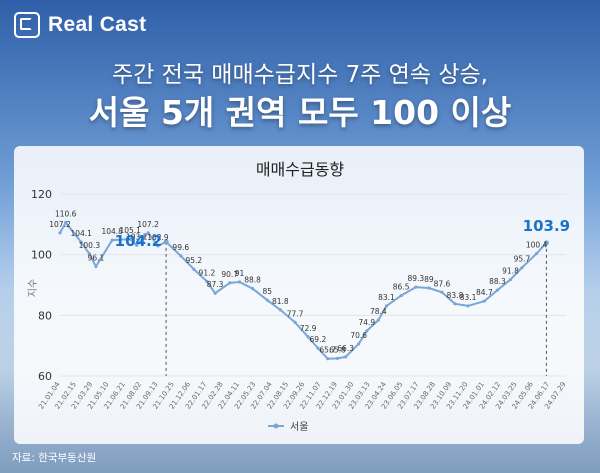  What do you see at coordinates (288, 427) in the screenshot?
I see `legend: 서울` at bounding box center [288, 427].